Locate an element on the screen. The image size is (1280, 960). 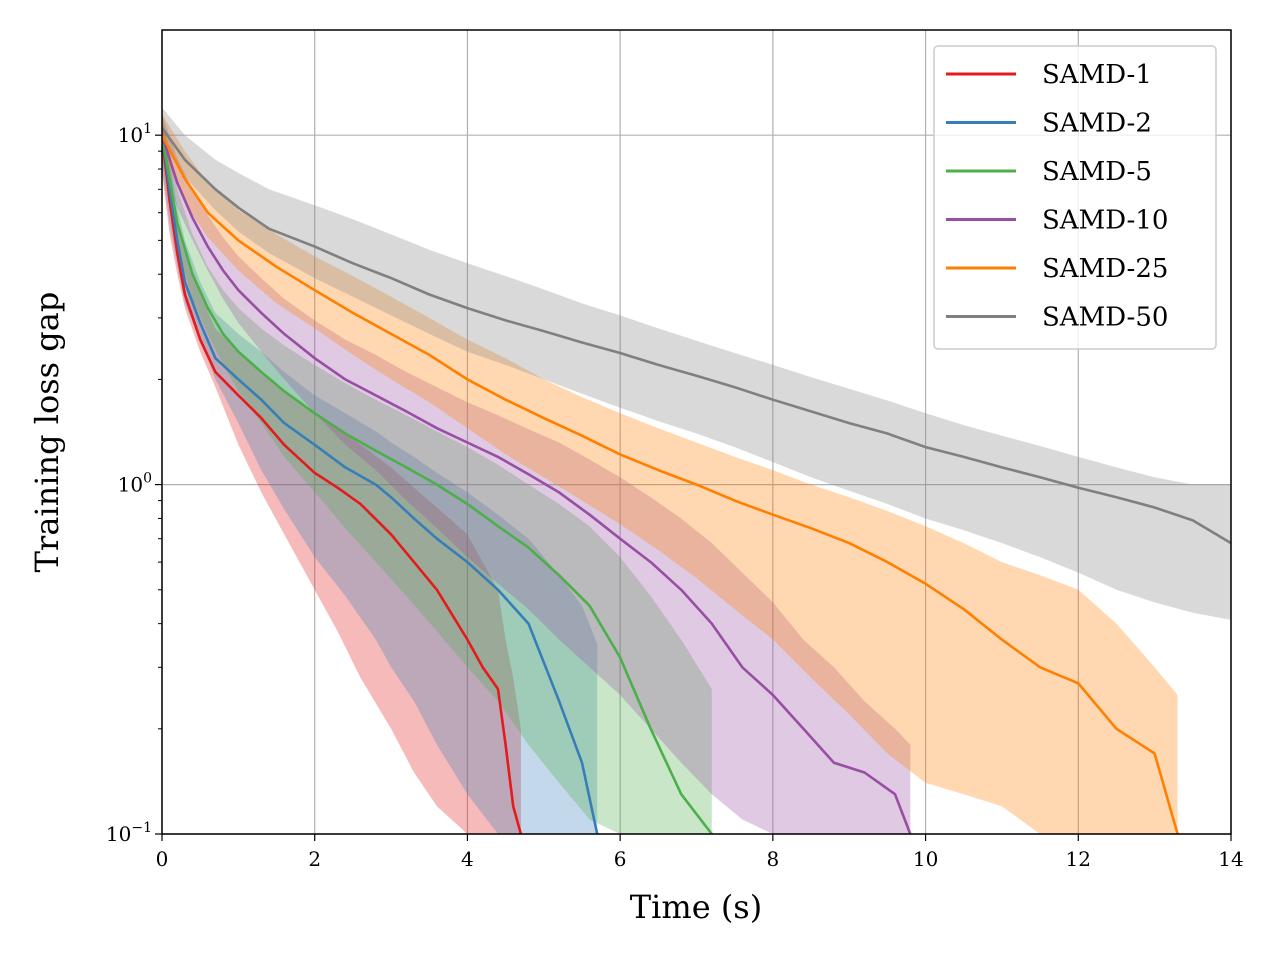
legend-label-samd-25: SAMD-25 is located at coordinates (1105, 269).